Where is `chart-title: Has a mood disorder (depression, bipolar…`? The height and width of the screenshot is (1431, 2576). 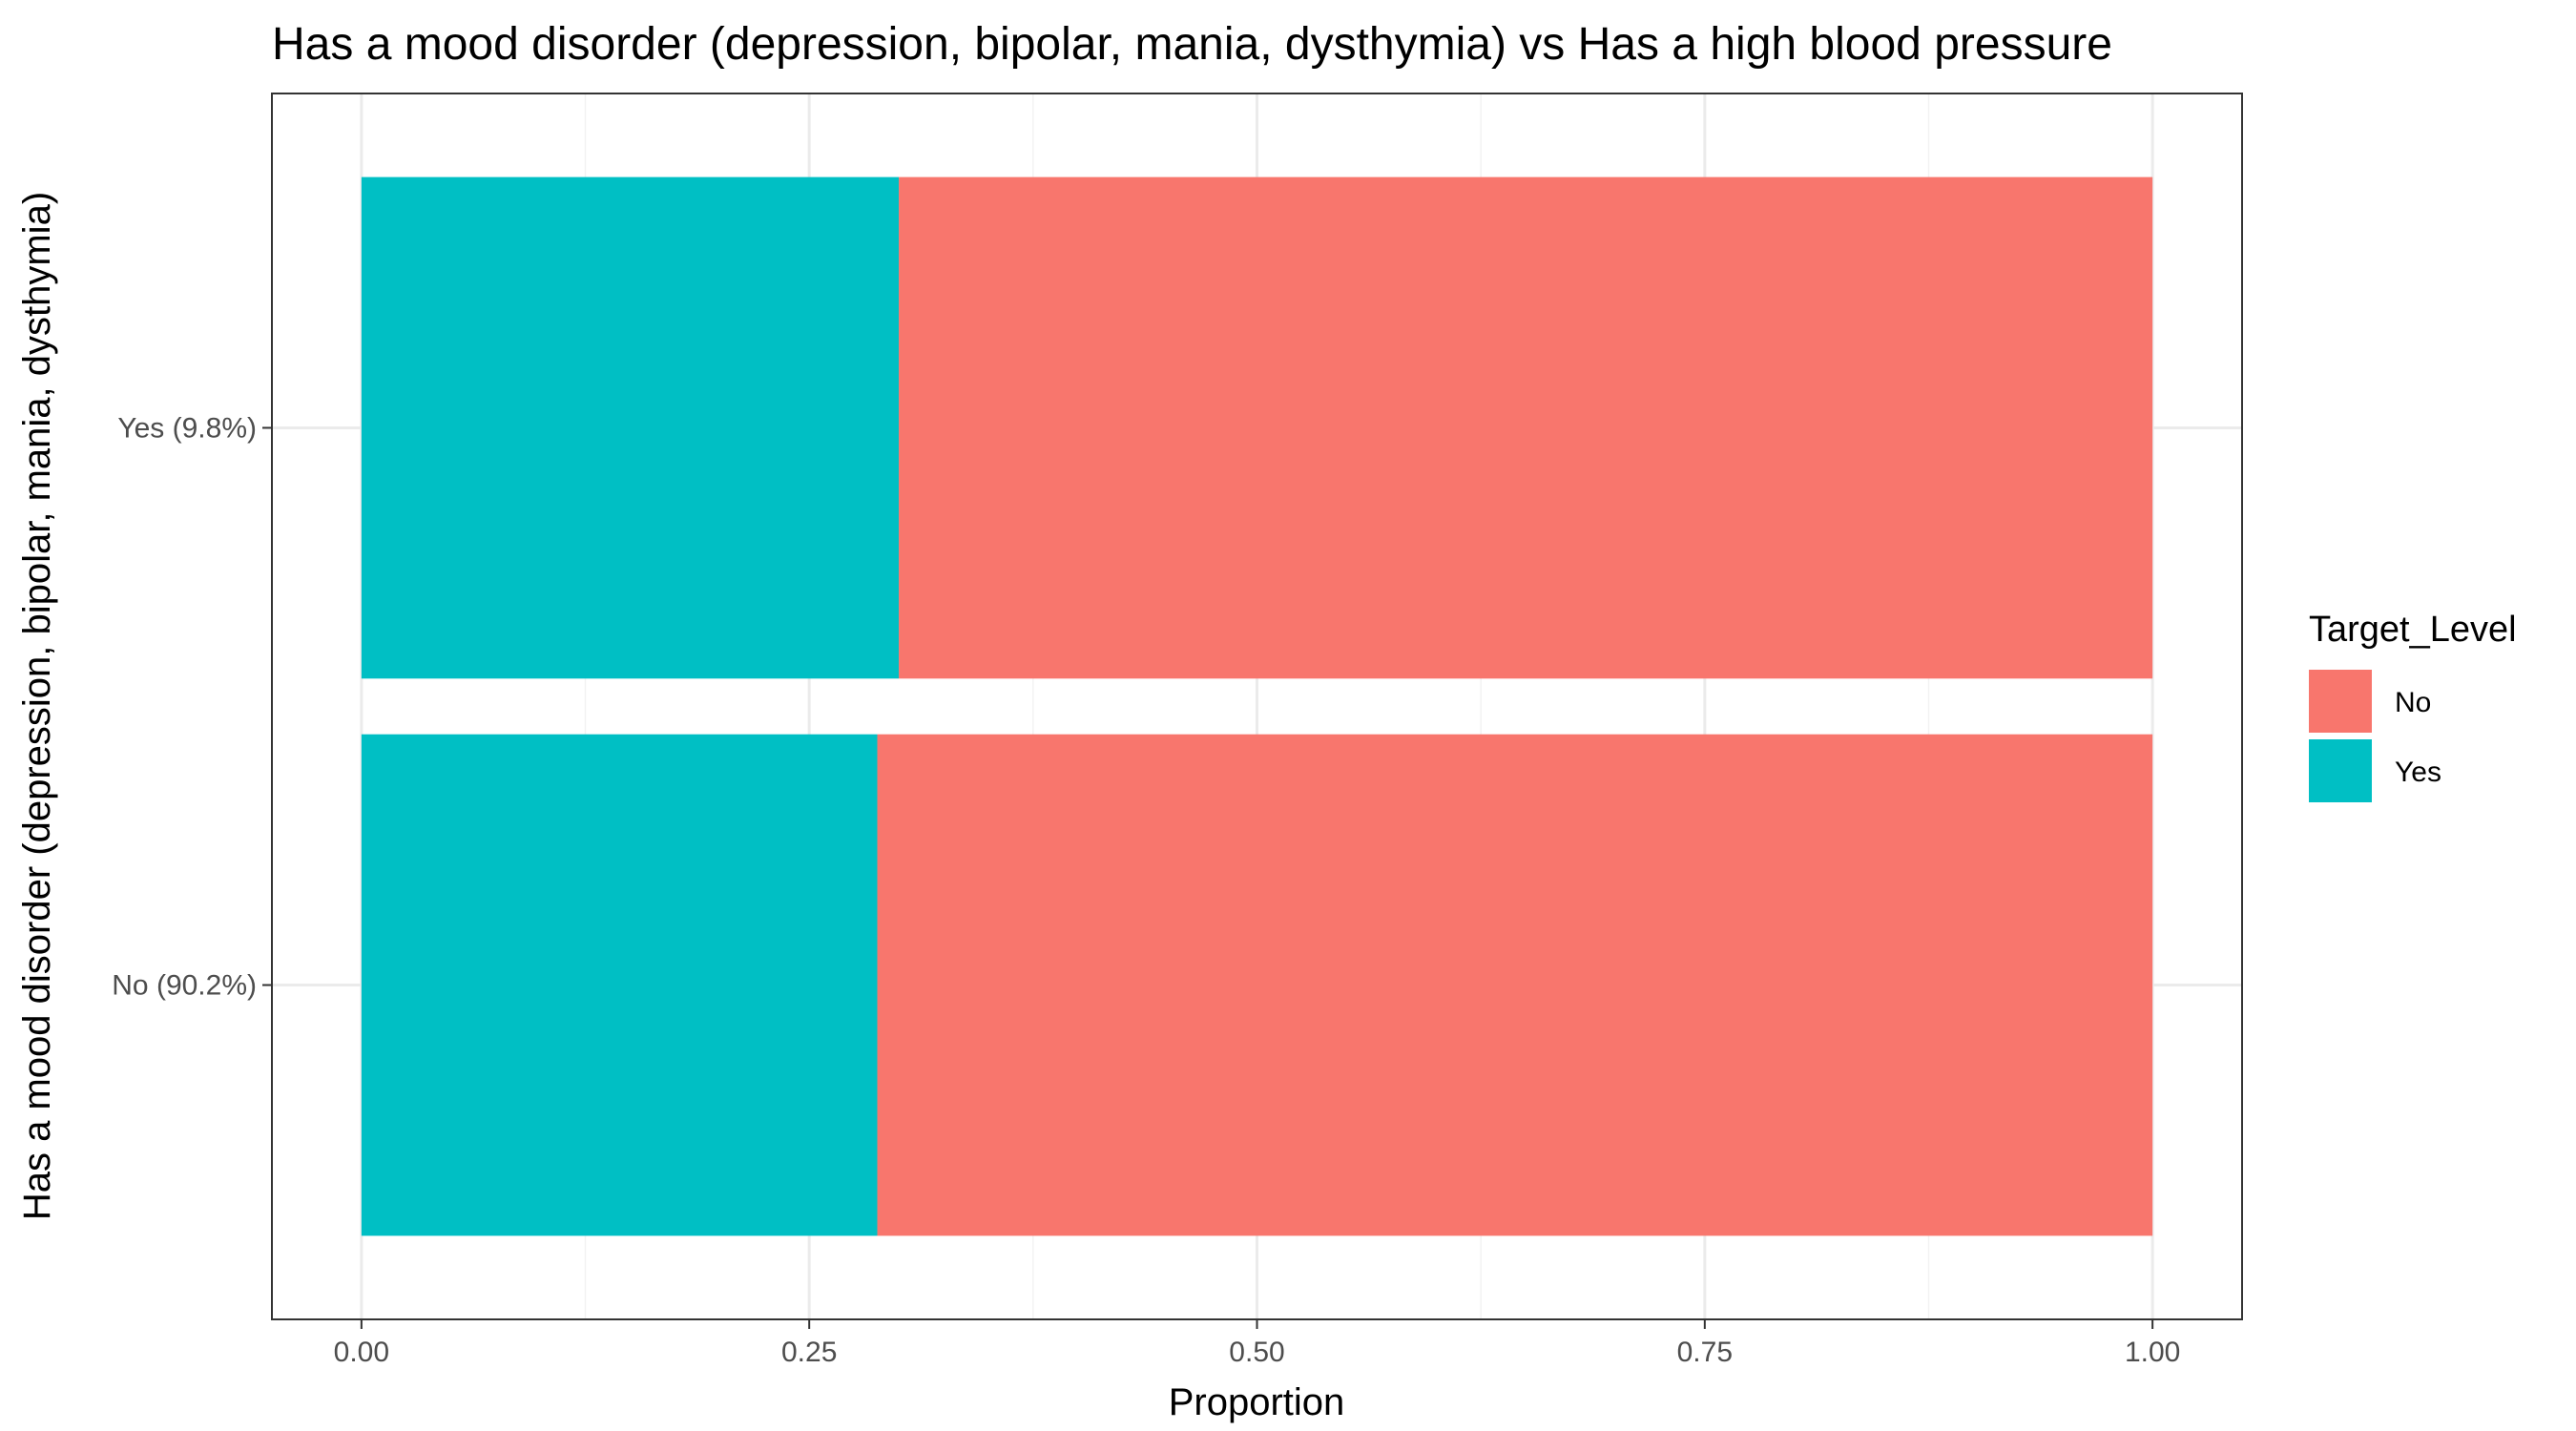 chart-title: Has a mood disorder (depression, bipolar… is located at coordinates (1192, 44).